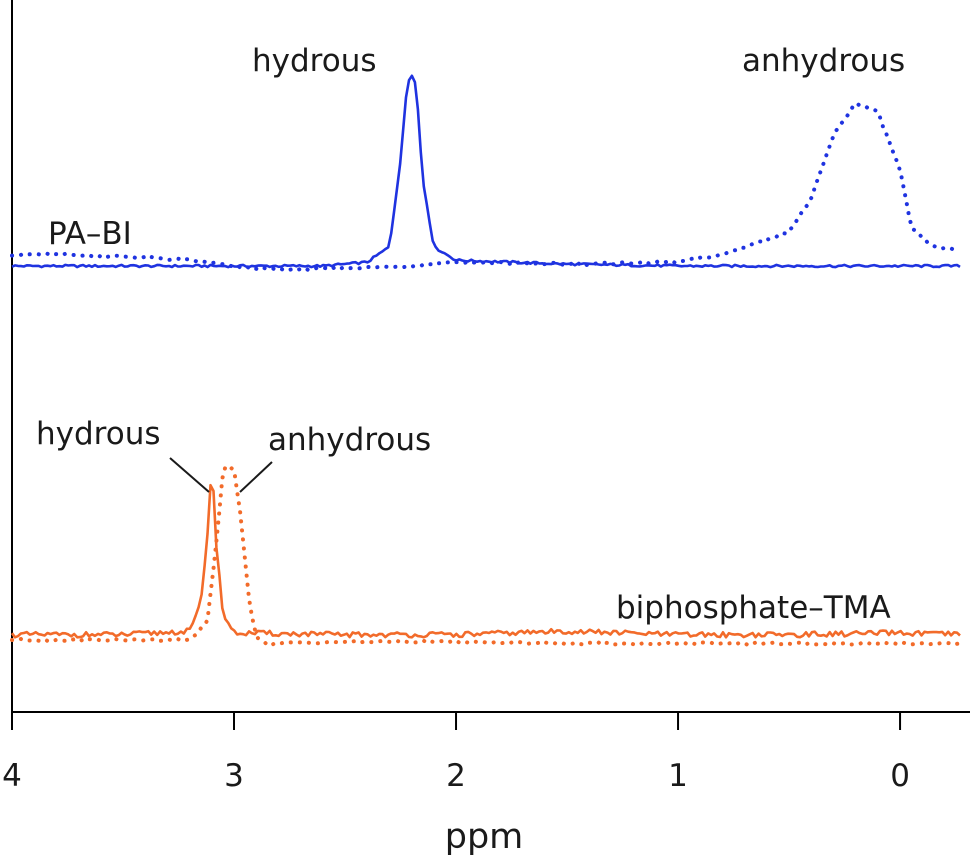 The image size is (970, 868). I want to click on x-tick-label-1: 1, so click(678, 776).